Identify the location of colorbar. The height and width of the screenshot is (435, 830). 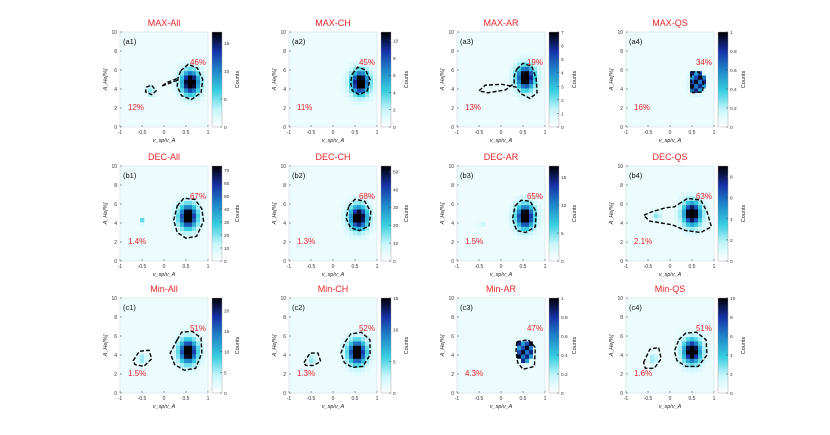
(554, 213).